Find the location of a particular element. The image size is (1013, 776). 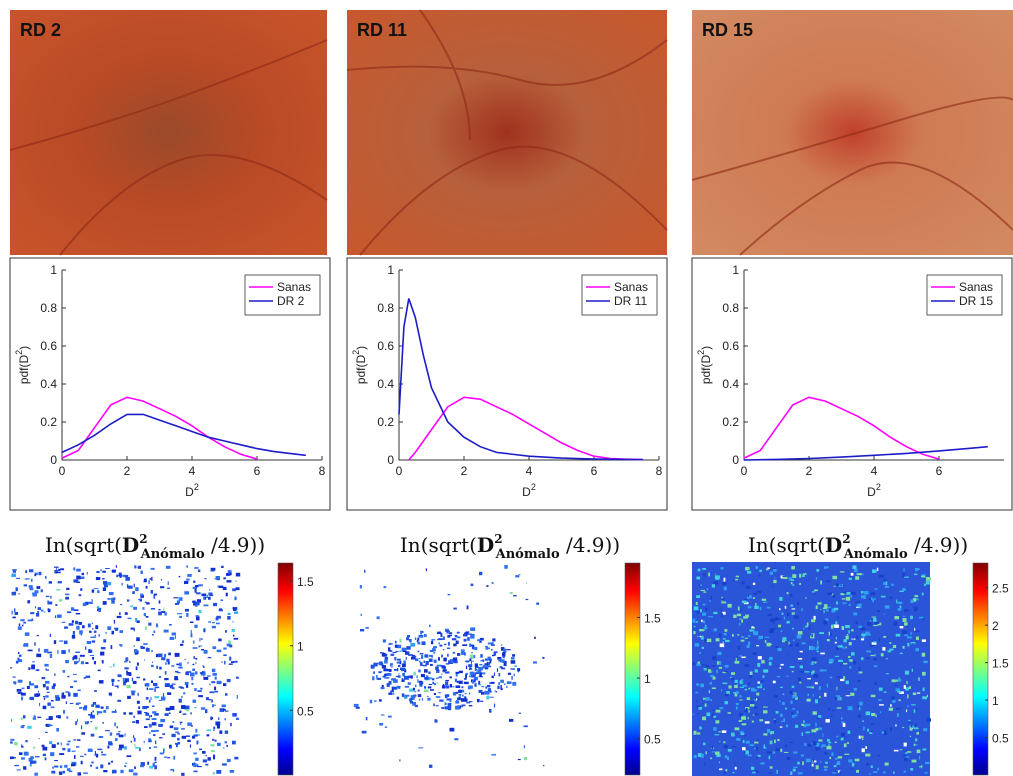

y-tick-label: 1 is located at coordinates (53, 270).